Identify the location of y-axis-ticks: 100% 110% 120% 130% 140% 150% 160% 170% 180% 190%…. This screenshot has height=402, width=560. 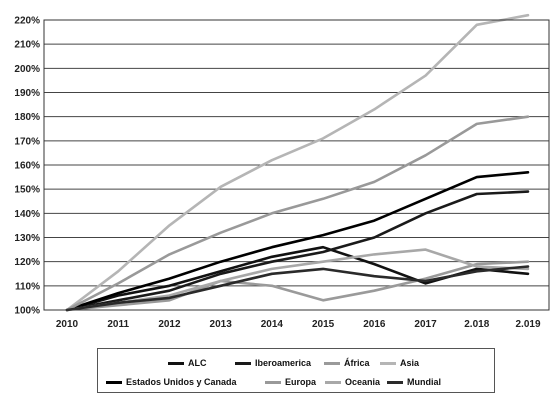
(27, 166).